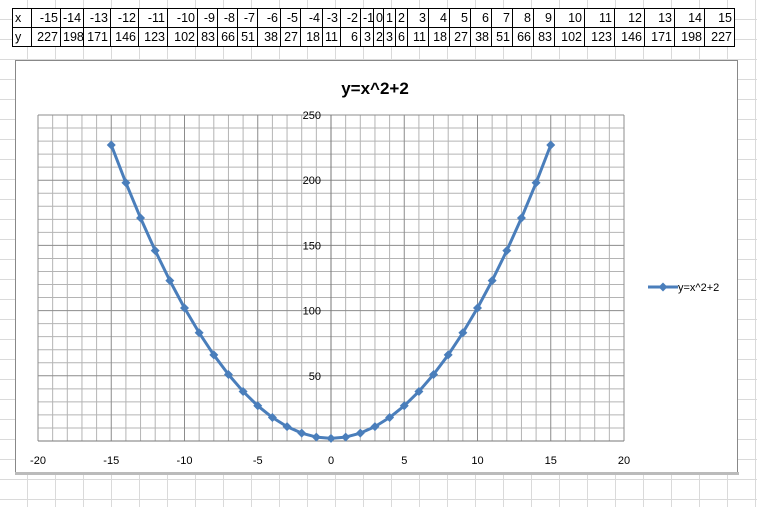  I want to click on cell-x: -11, so click(153, 18).